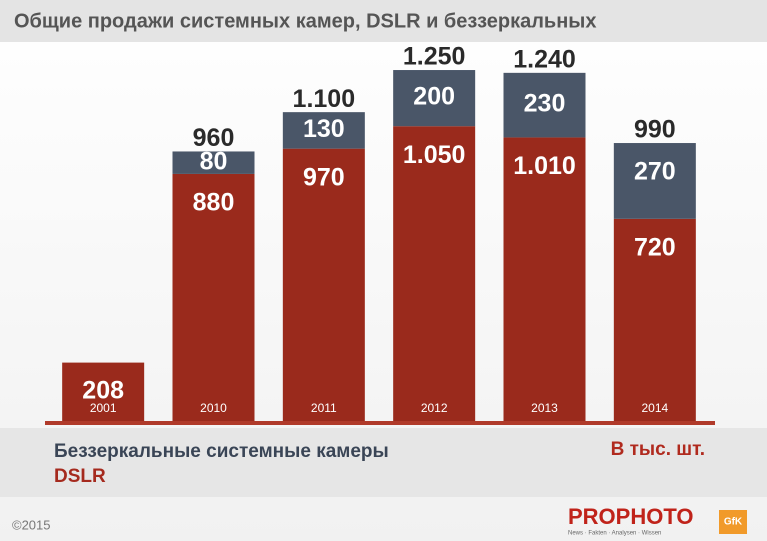  Describe the element at coordinates (324, 99) in the screenshot. I see `total-label: 1.100` at that location.